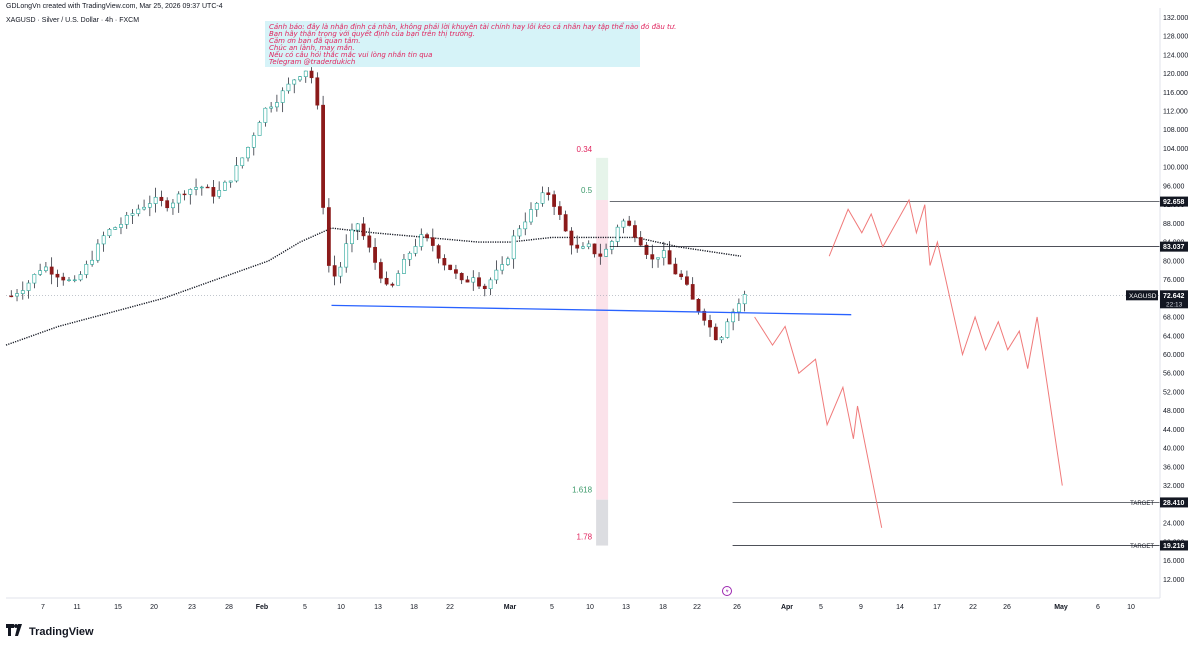 The image size is (1199, 651). What do you see at coordinates (1174, 467) in the screenshot?
I see `y-tick-label: 36.000` at bounding box center [1174, 467].